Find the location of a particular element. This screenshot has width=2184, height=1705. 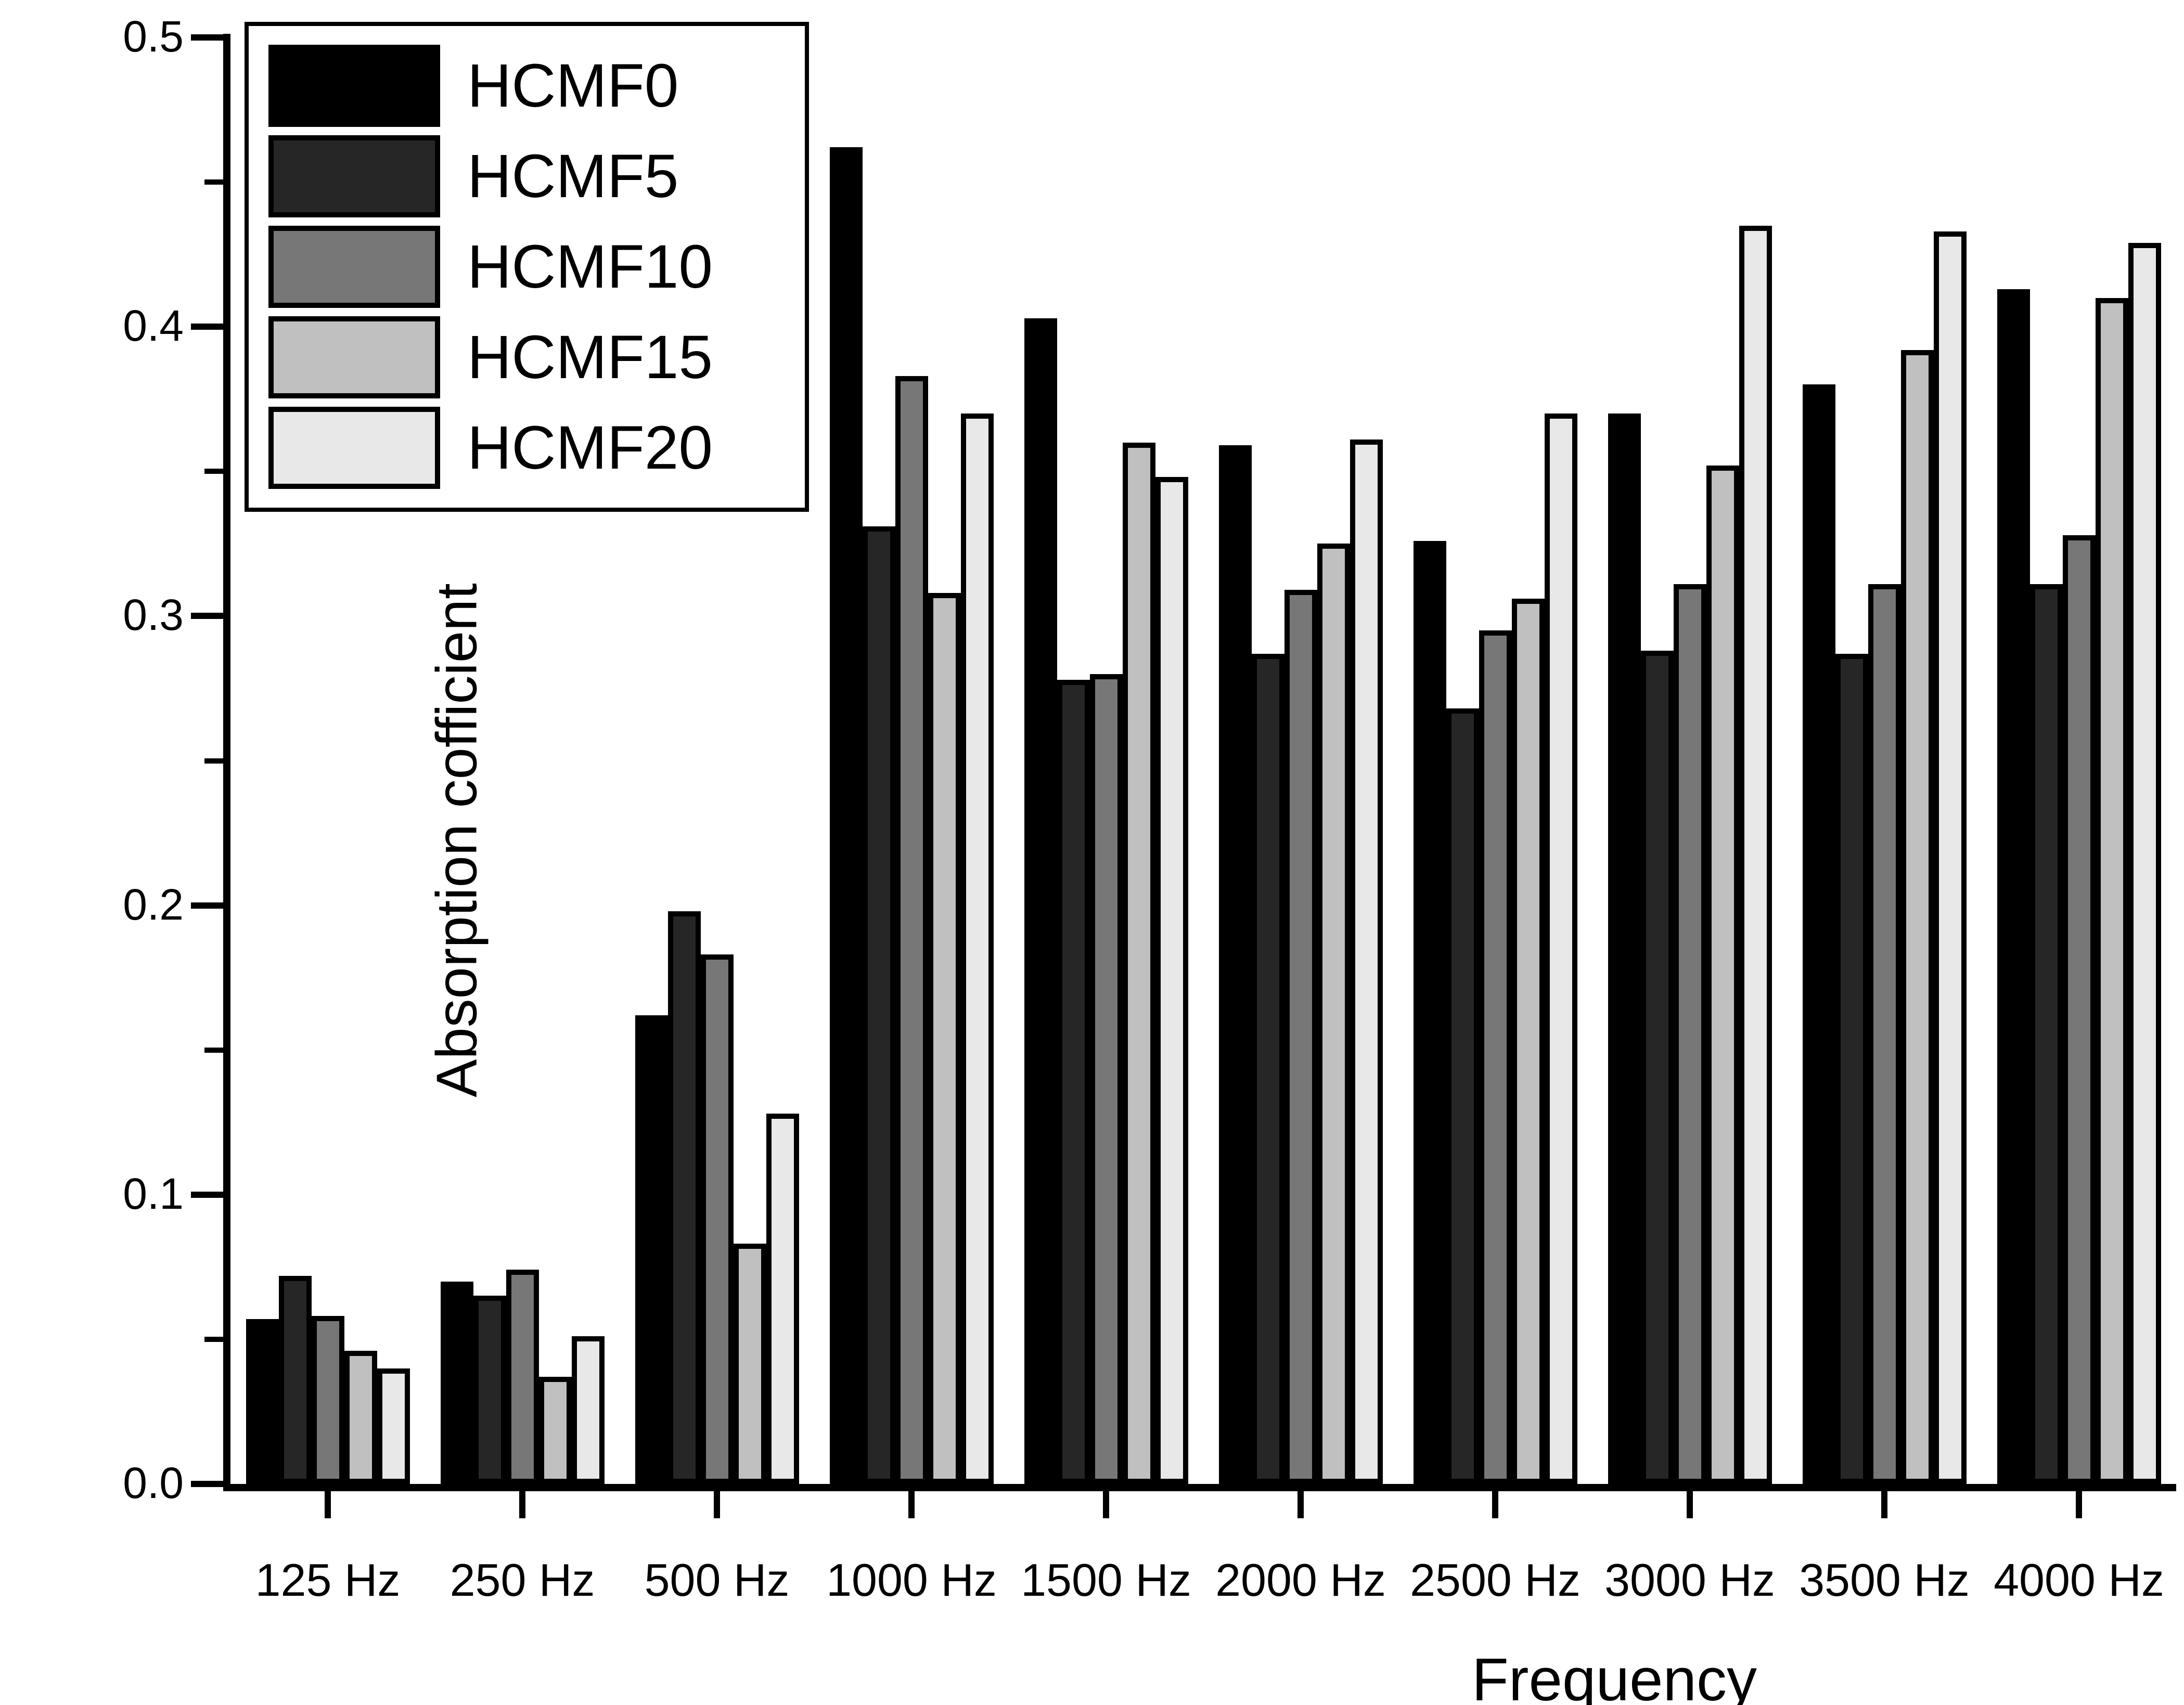

bar-HCMF20-4000Hz is located at coordinates (2144, 863).